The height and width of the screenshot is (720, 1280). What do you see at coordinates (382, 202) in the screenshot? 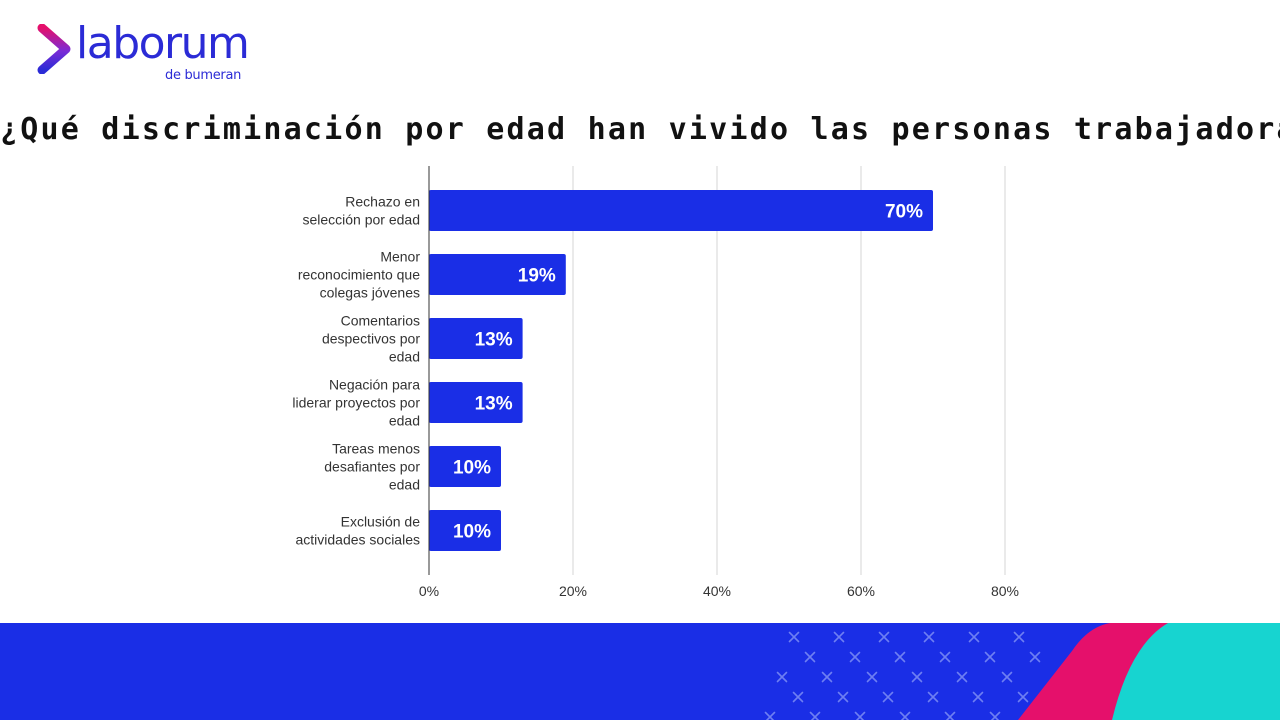
I see `category-label-line: Rechazo en` at bounding box center [382, 202].